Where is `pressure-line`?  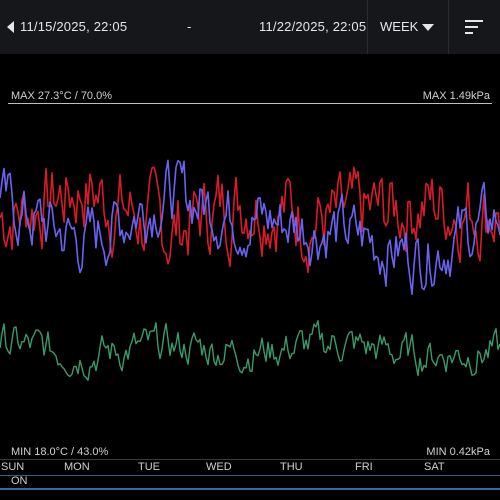
pressure-line is located at coordinates (250, 350).